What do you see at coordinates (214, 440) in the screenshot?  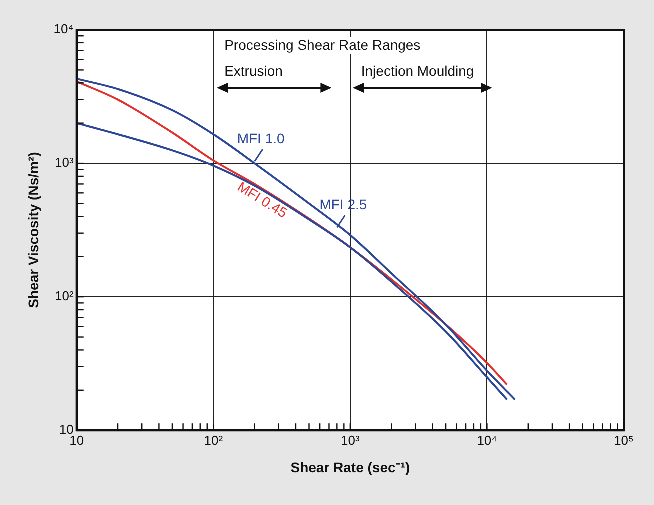 I see `x-tick-label: 10²` at bounding box center [214, 440].